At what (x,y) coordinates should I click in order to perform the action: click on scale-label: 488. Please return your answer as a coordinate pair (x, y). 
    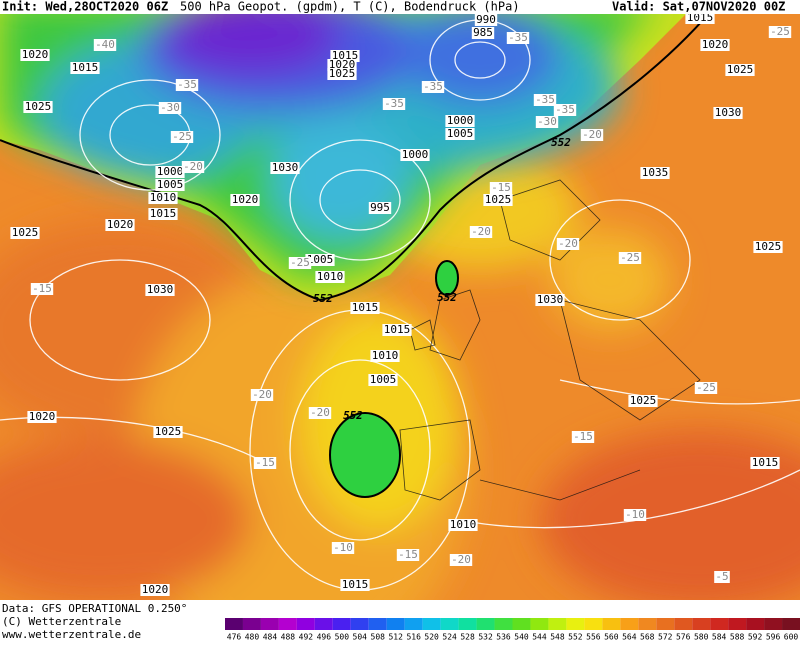
    Looking at the image, I should click on (288, 637).